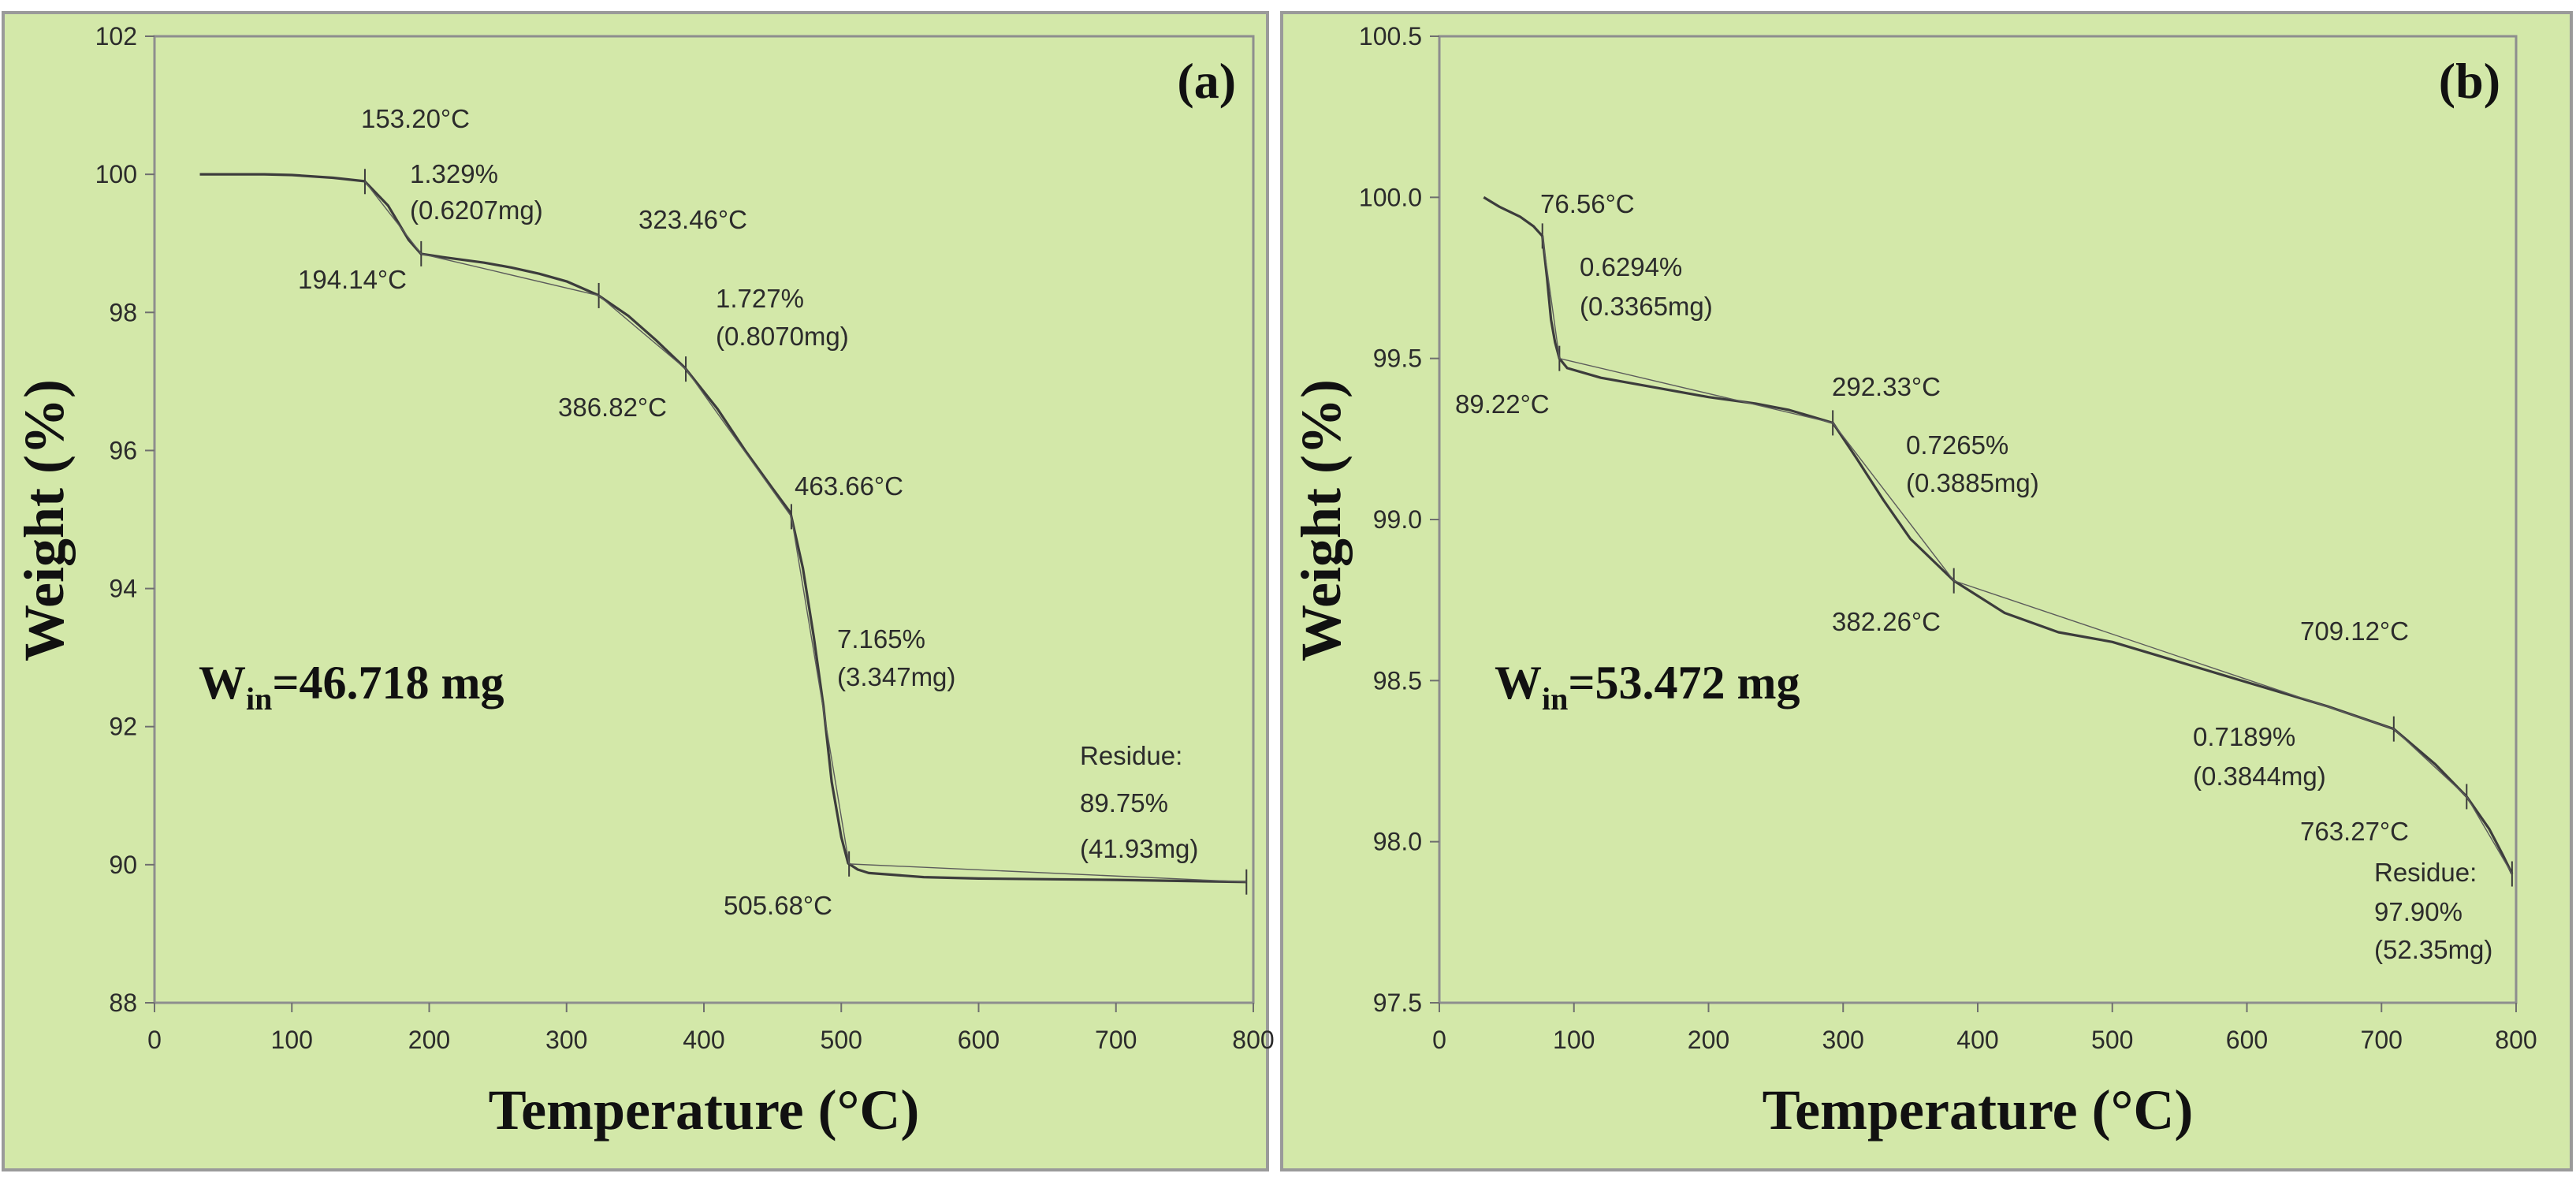  I want to click on y-tick-label: 96, so click(123, 450).